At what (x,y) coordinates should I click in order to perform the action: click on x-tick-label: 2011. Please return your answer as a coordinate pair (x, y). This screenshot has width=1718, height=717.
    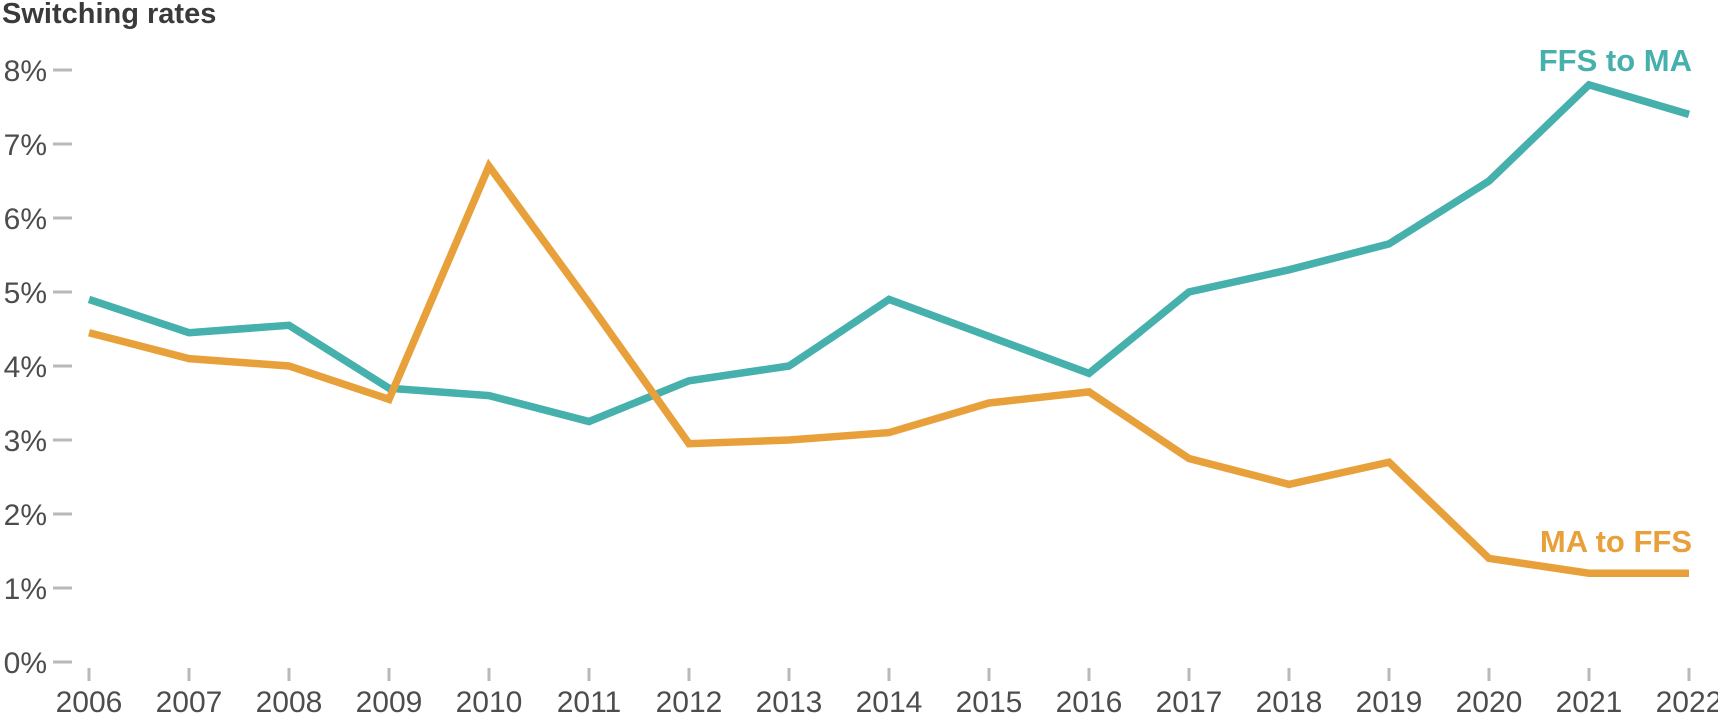
    Looking at the image, I should click on (589, 701).